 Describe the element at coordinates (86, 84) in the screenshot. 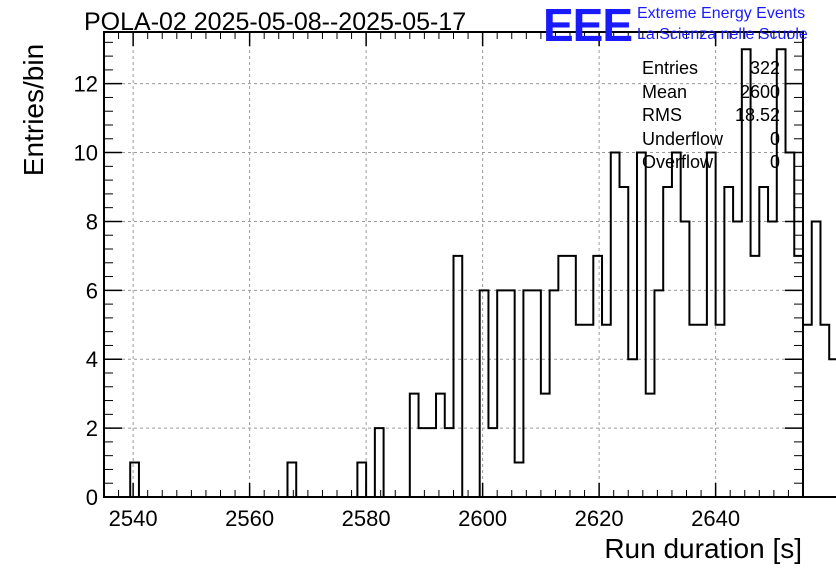

I see `y-tick-label: 12` at that location.